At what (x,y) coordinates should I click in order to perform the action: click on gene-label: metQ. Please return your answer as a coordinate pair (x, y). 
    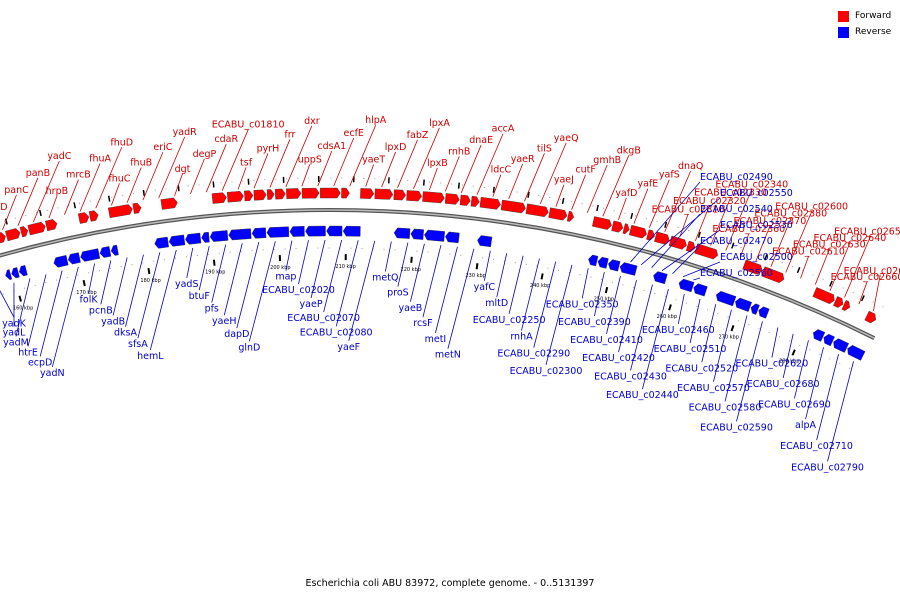
    Looking at the image, I should click on (385, 278).